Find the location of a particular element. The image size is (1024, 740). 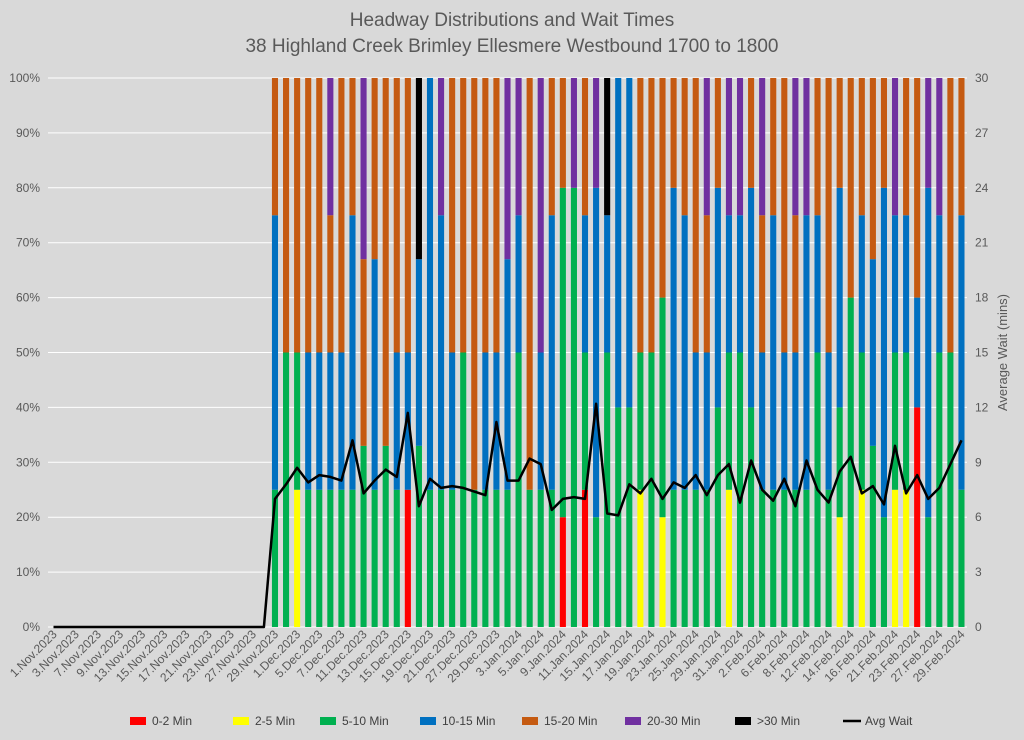

y2-tick-label: 24 is located at coordinates (982, 188).